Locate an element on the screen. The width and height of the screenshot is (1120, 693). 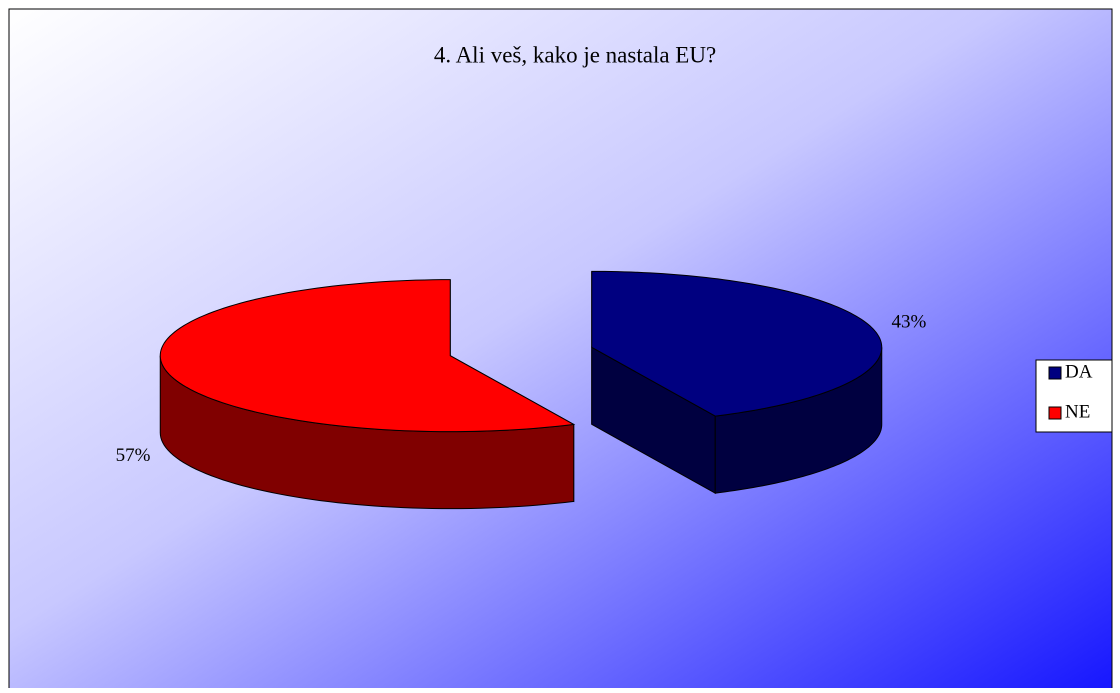
legend-label: DA is located at coordinates (1079, 371).